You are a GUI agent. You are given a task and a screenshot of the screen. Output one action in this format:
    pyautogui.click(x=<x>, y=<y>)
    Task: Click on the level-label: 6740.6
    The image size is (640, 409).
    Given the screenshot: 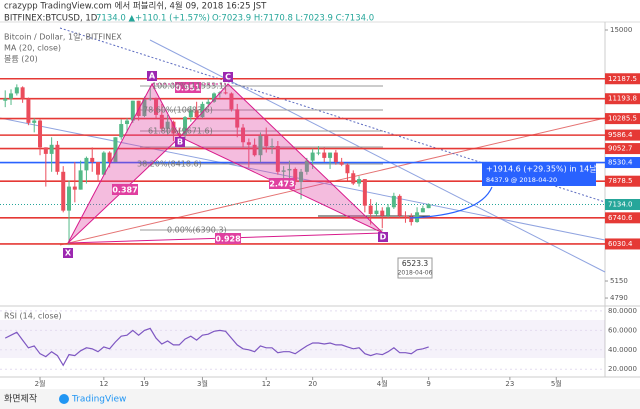 What is the action you would take?
    pyautogui.click(x=620, y=218)
    